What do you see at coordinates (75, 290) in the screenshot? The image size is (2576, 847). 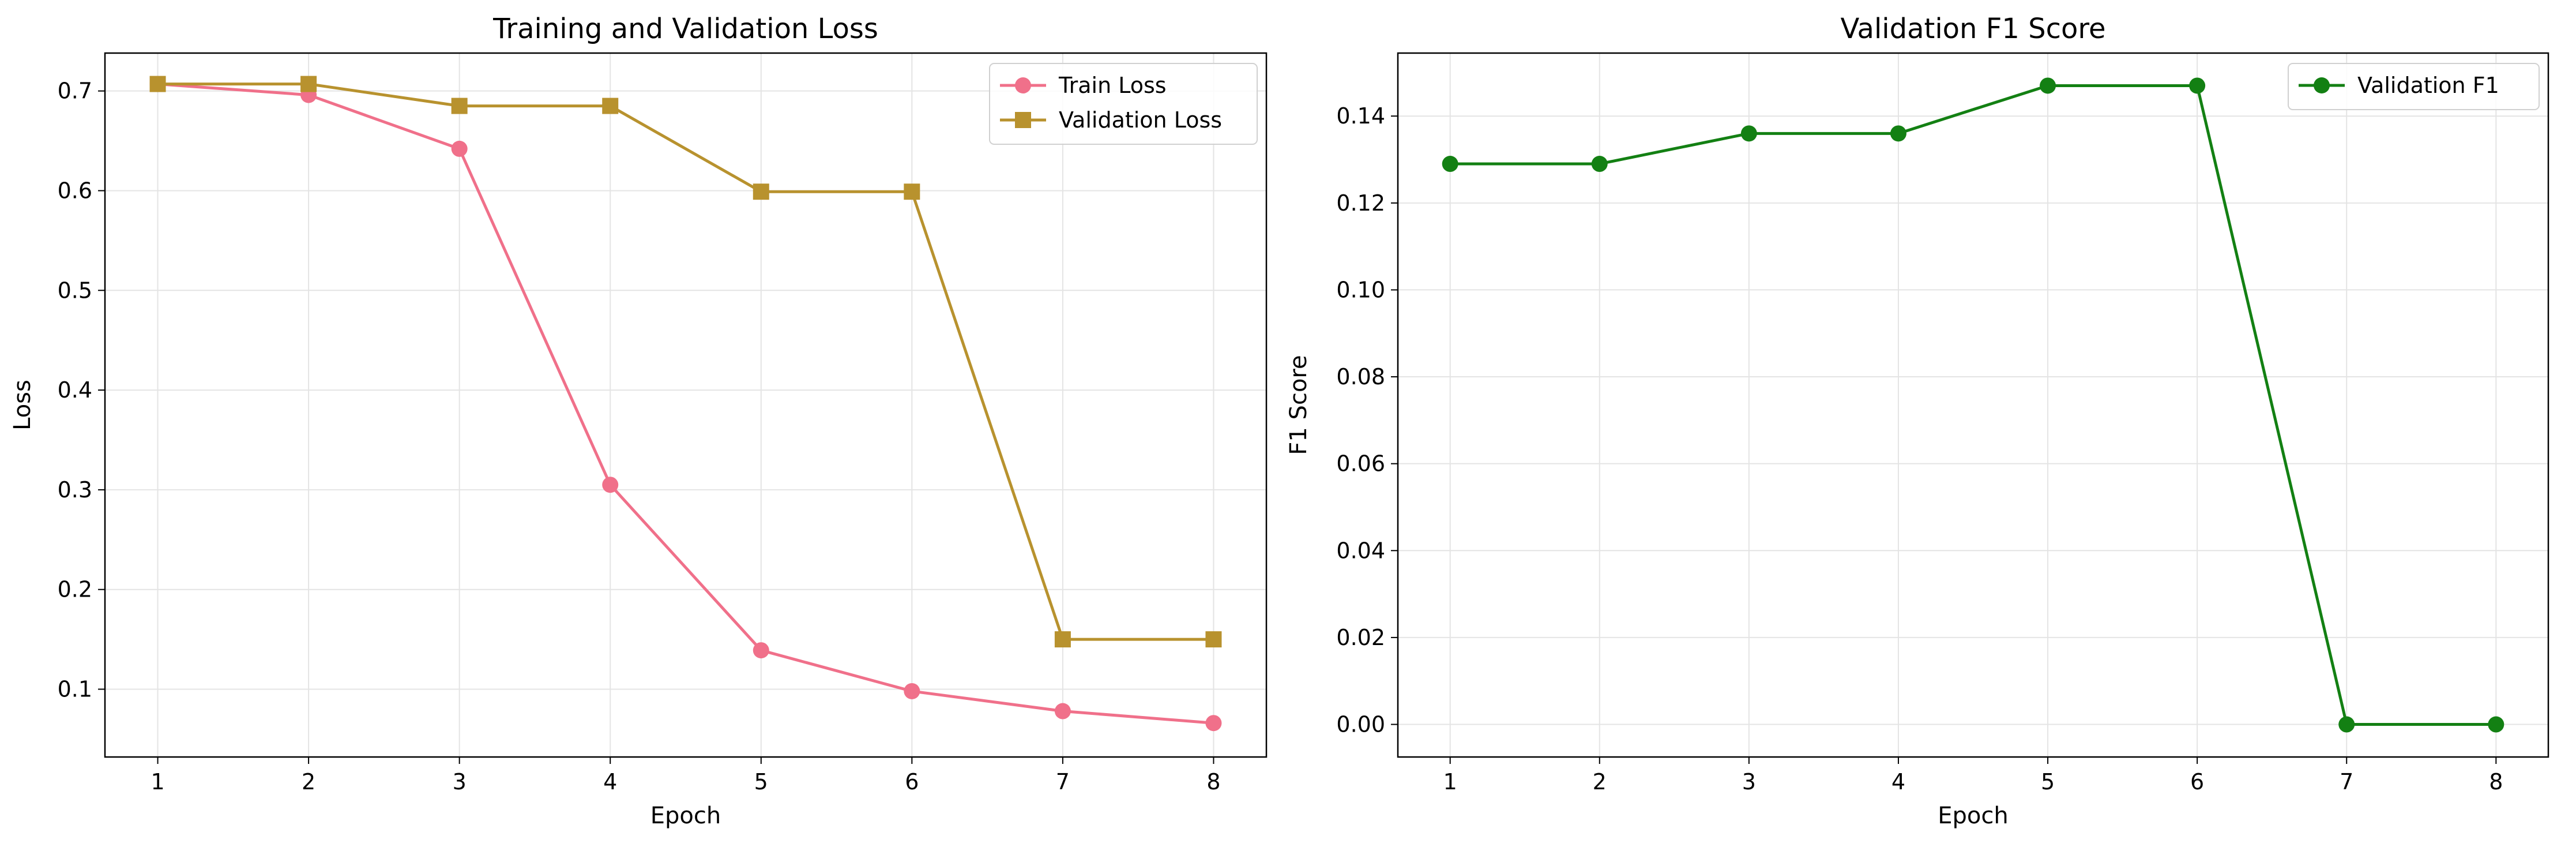 I see `y-tick-label: 0.5` at bounding box center [75, 290].